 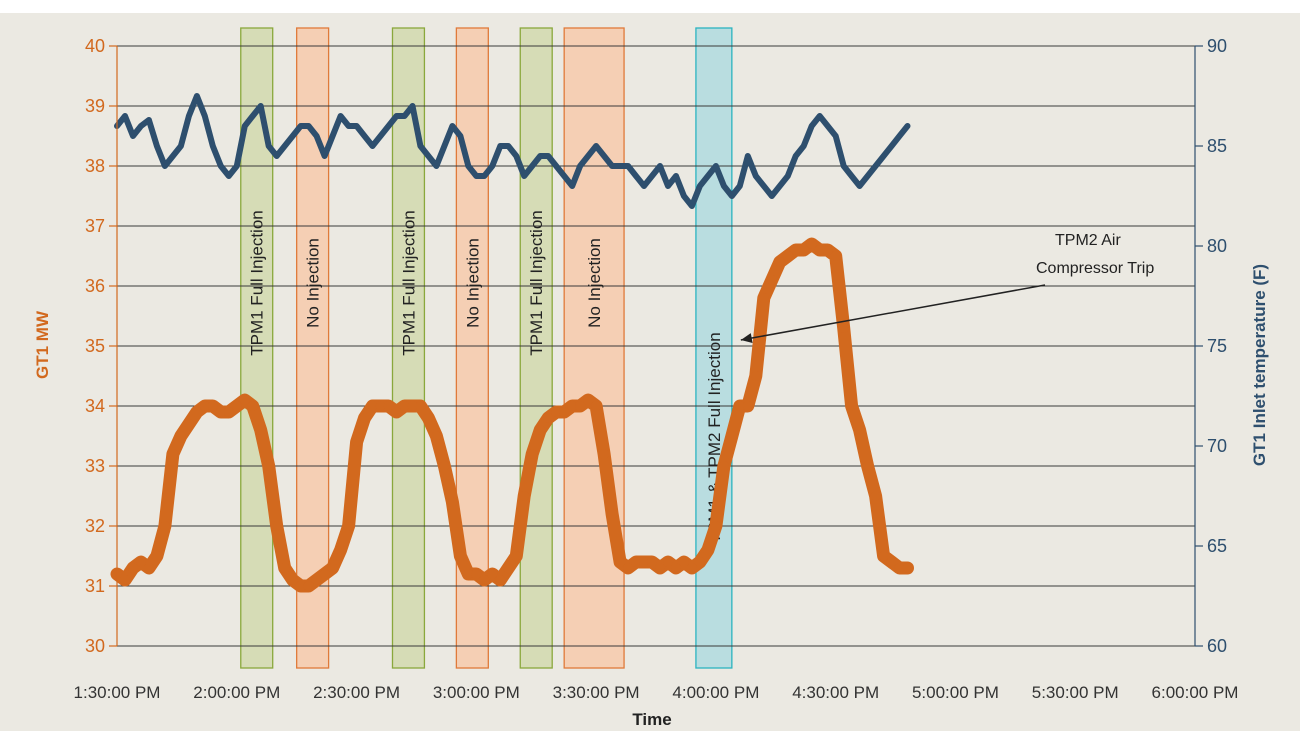 What do you see at coordinates (1259, 365) in the screenshot?
I see `y-axis-title-right: GT1 Inlet temperature (F)` at bounding box center [1259, 365].